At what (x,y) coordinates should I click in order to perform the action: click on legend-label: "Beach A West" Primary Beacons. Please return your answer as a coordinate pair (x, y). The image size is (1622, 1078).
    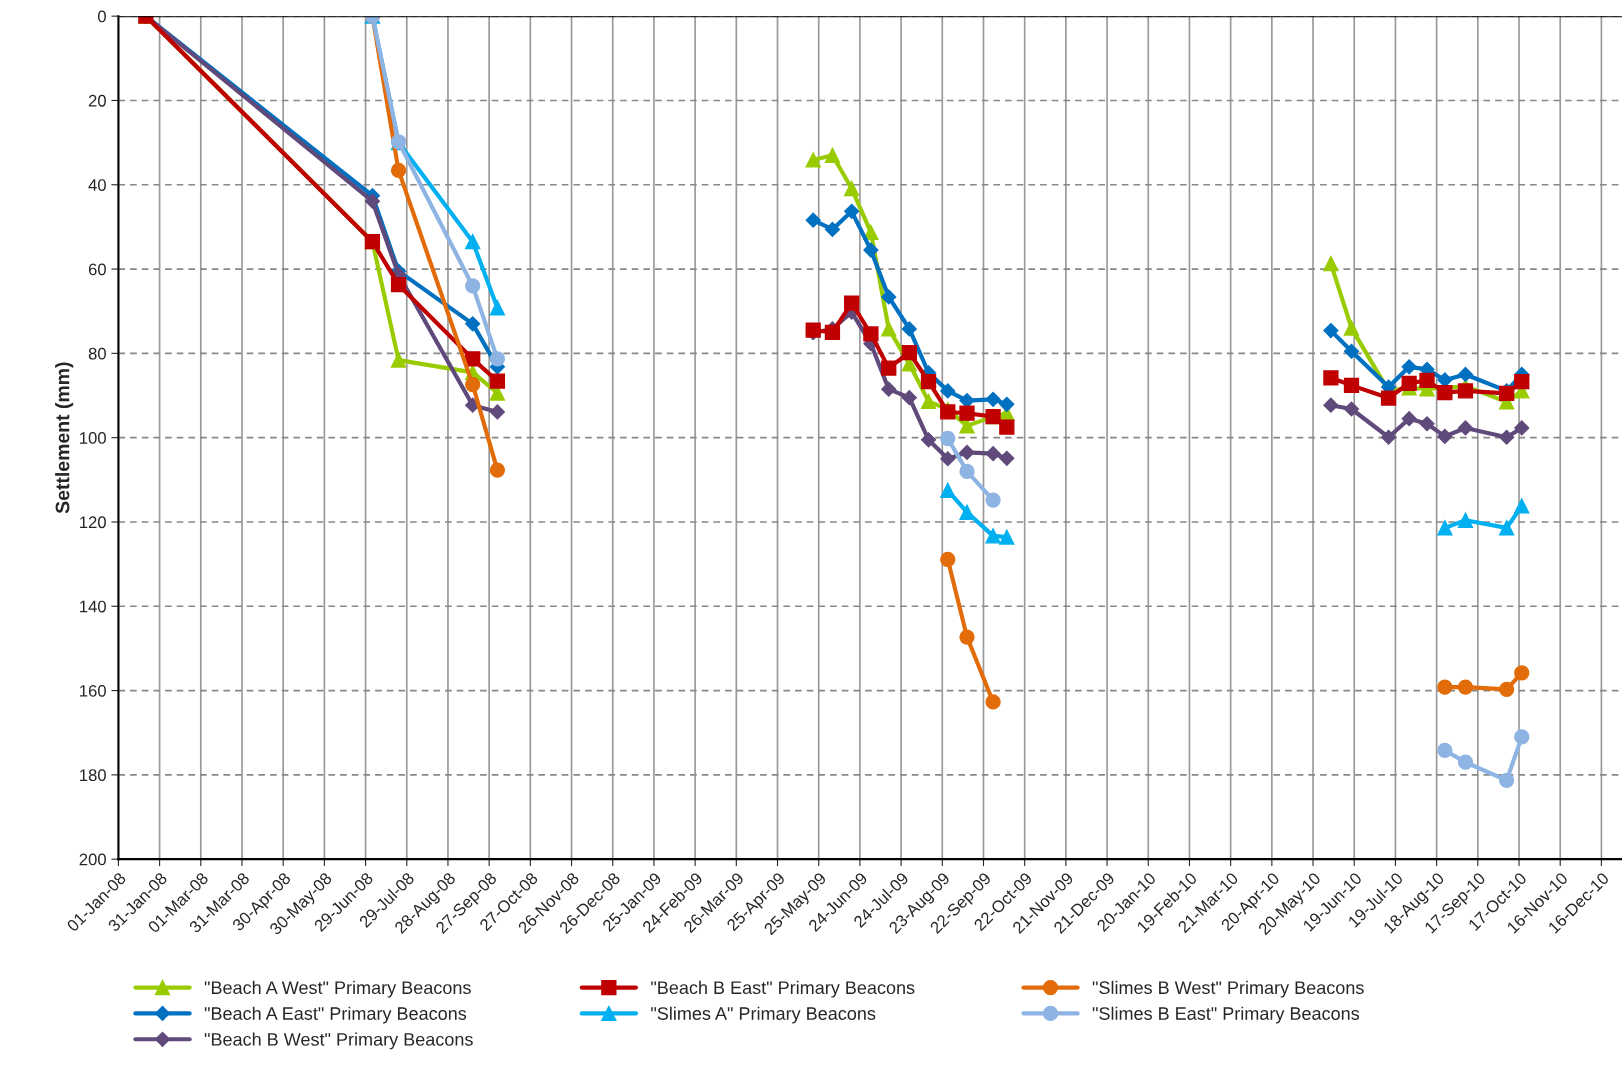
    Looking at the image, I should click on (337, 989).